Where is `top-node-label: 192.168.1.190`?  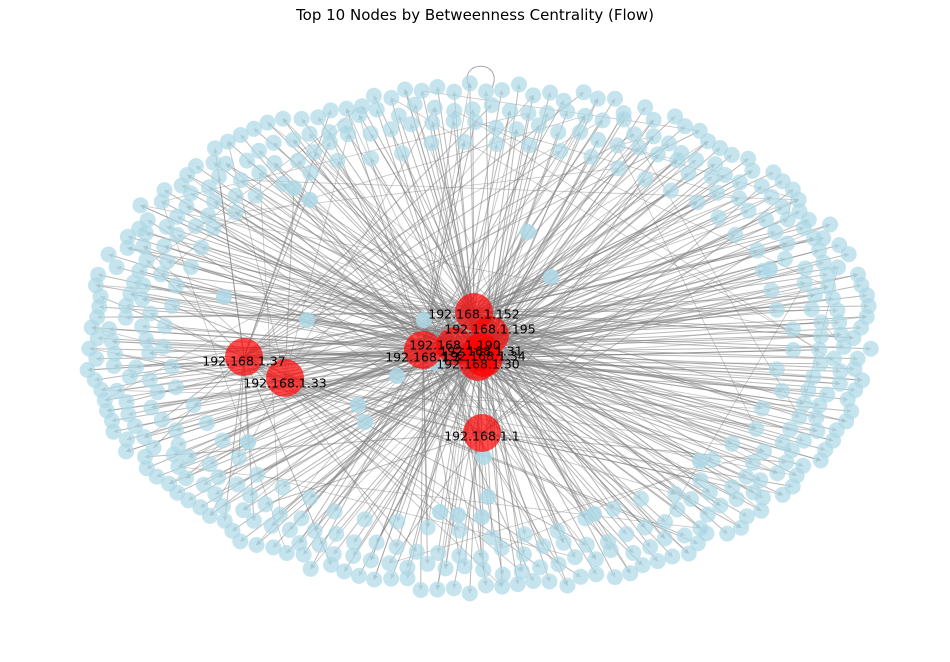 top-node-label: 192.168.1.190 is located at coordinates (454, 345).